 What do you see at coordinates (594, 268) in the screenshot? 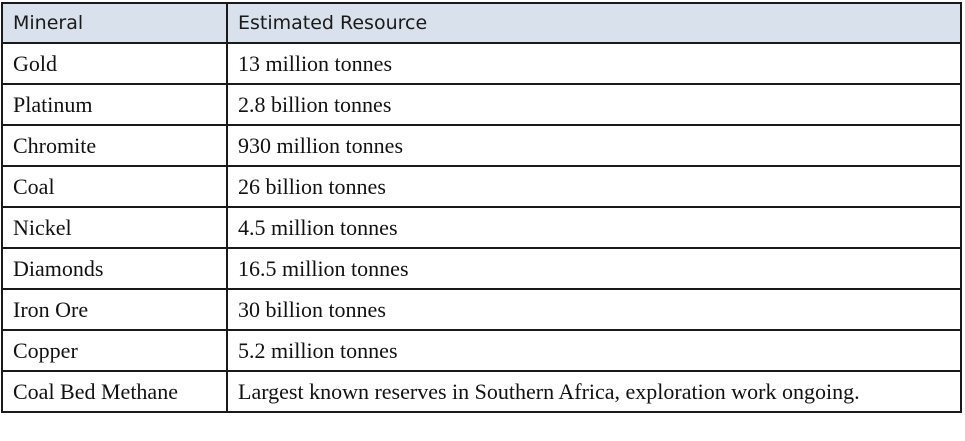
I see `cell-estimated-resource: 16.5 million tonnes` at bounding box center [594, 268].